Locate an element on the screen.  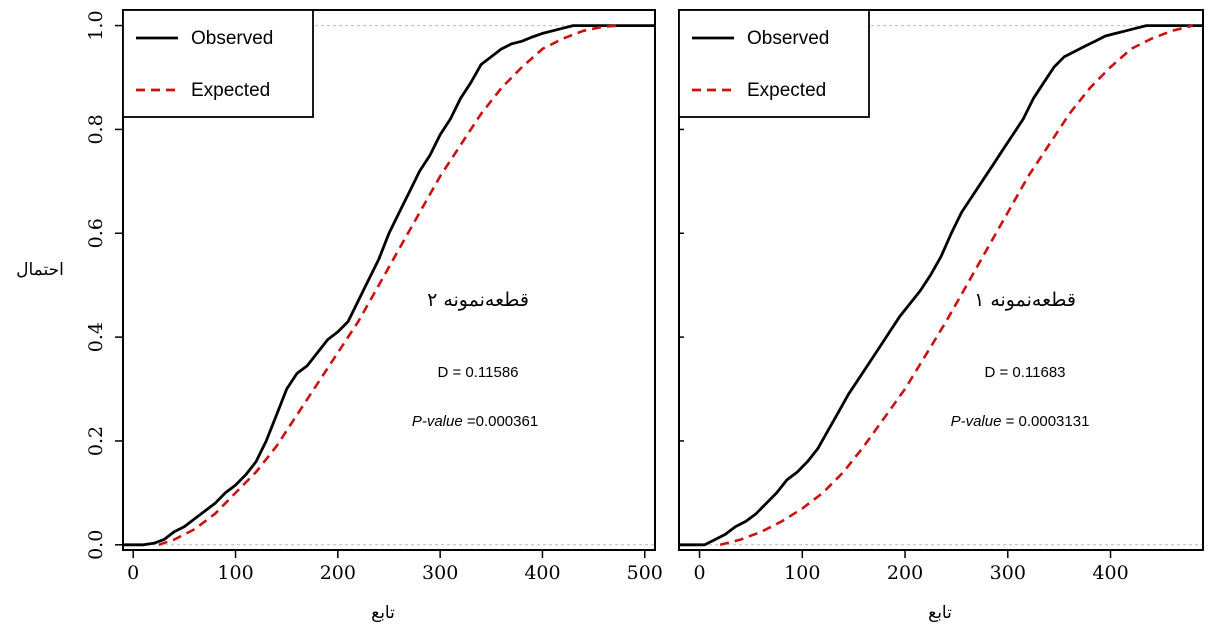
p-value-number: = 0.0003131 is located at coordinates (1045, 421).